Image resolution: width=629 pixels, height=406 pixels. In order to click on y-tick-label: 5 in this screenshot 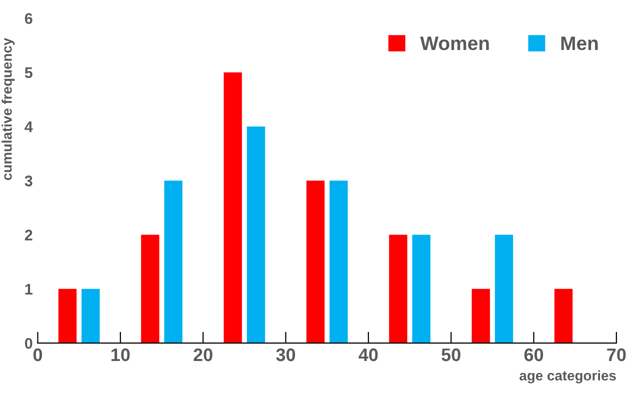, I will do `click(28, 72)`.